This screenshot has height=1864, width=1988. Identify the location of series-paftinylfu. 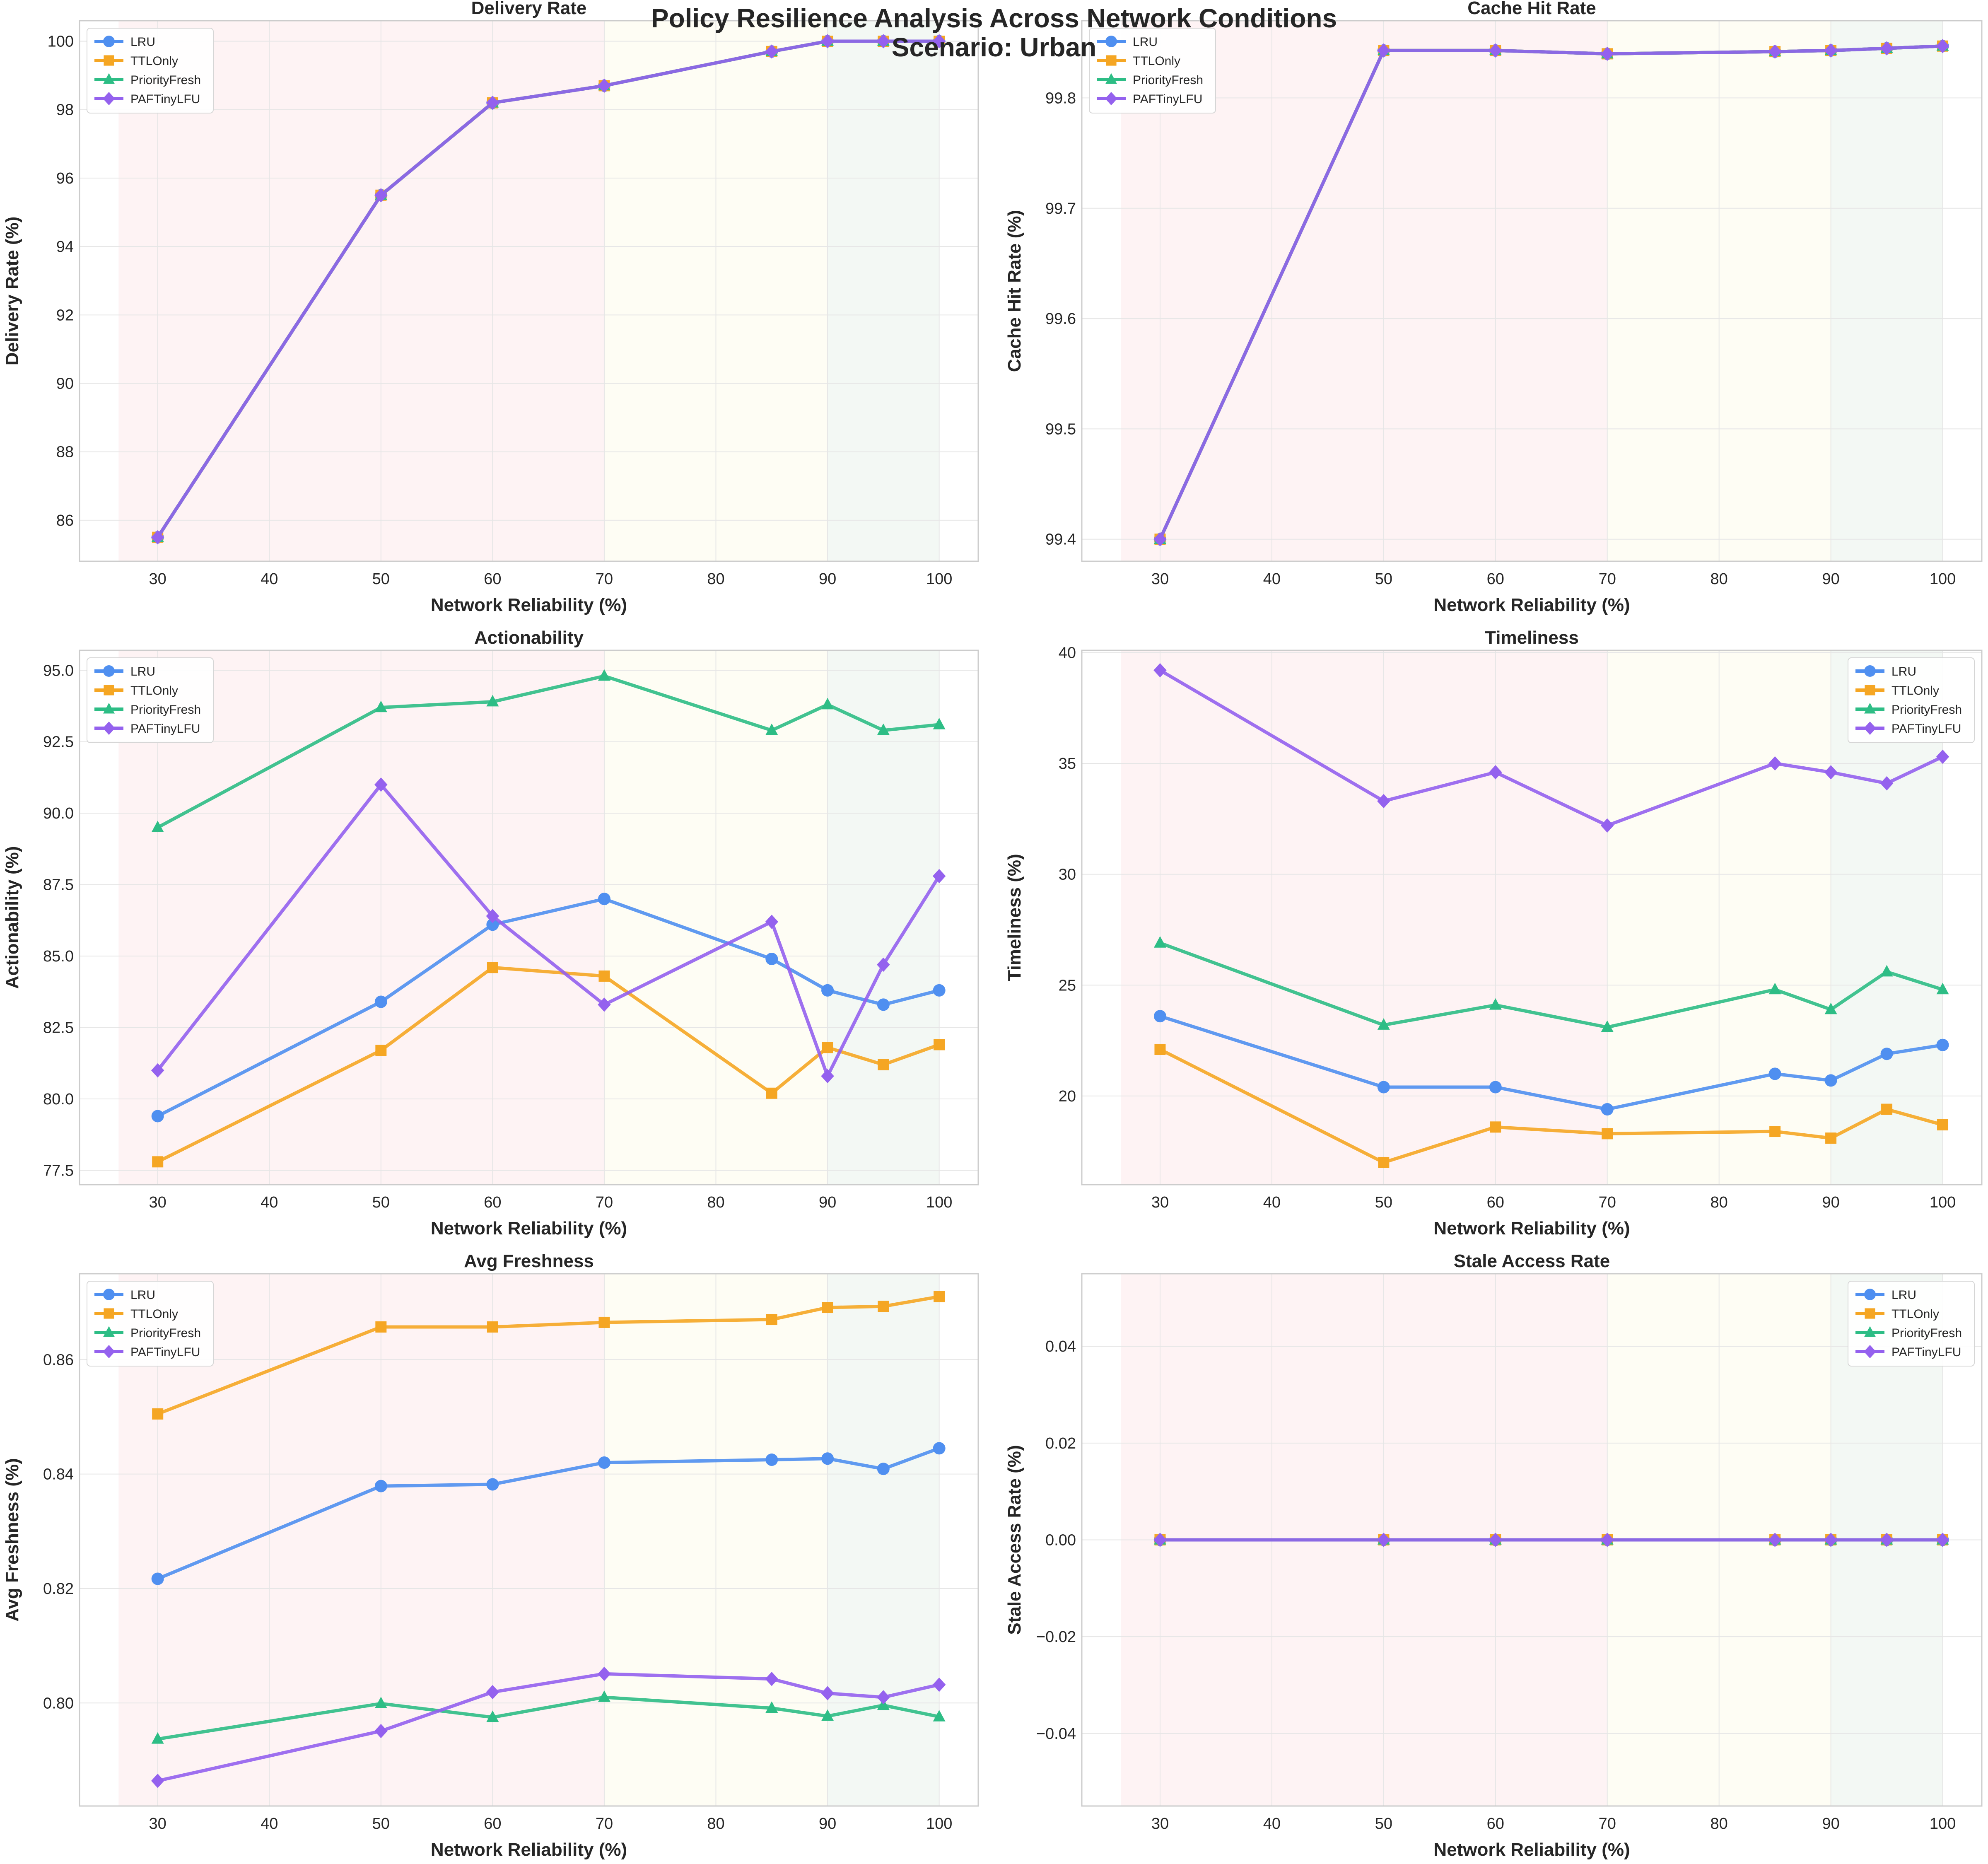
(548, 289).